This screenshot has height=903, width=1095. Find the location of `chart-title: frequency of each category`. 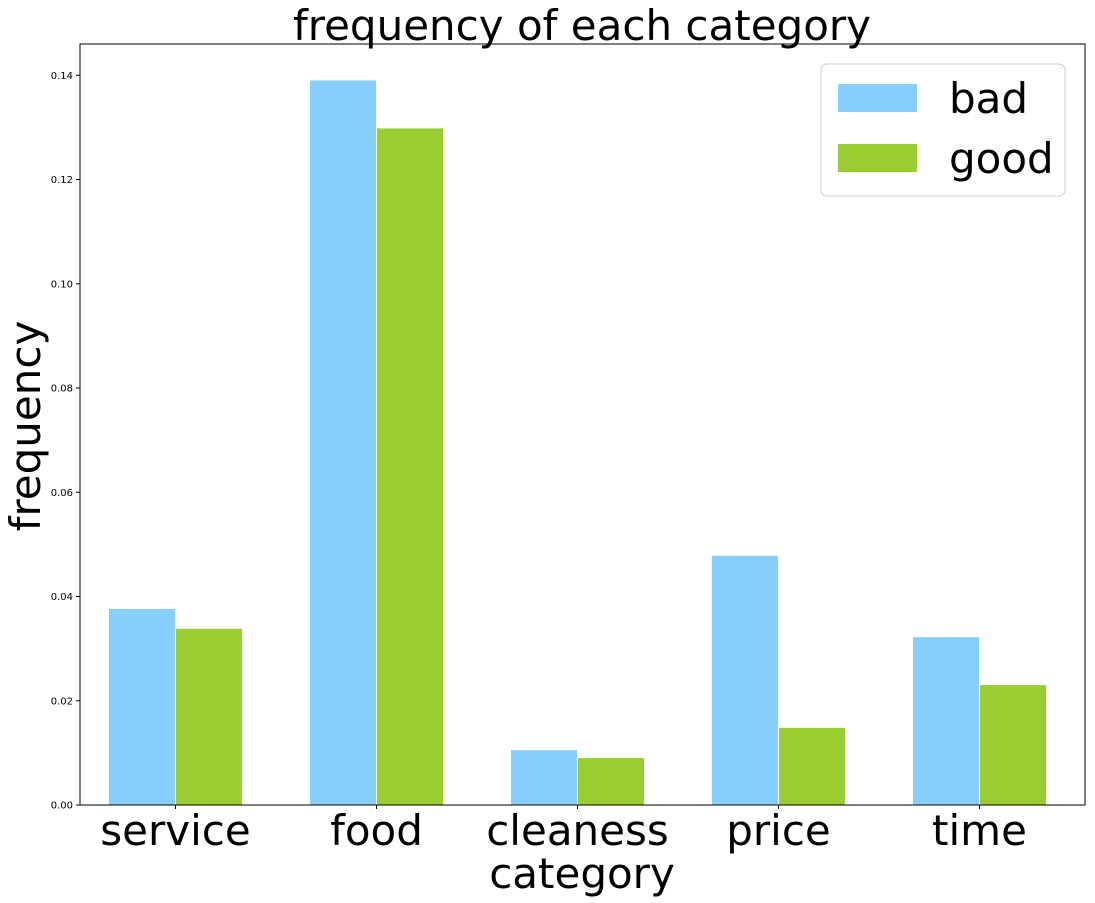

chart-title: frequency of each category is located at coordinates (582, 25).